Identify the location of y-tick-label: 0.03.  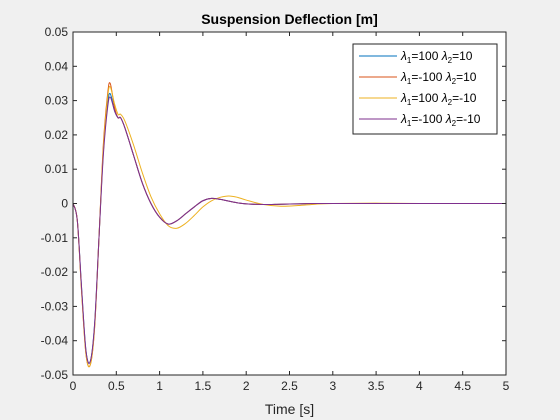
(57, 101).